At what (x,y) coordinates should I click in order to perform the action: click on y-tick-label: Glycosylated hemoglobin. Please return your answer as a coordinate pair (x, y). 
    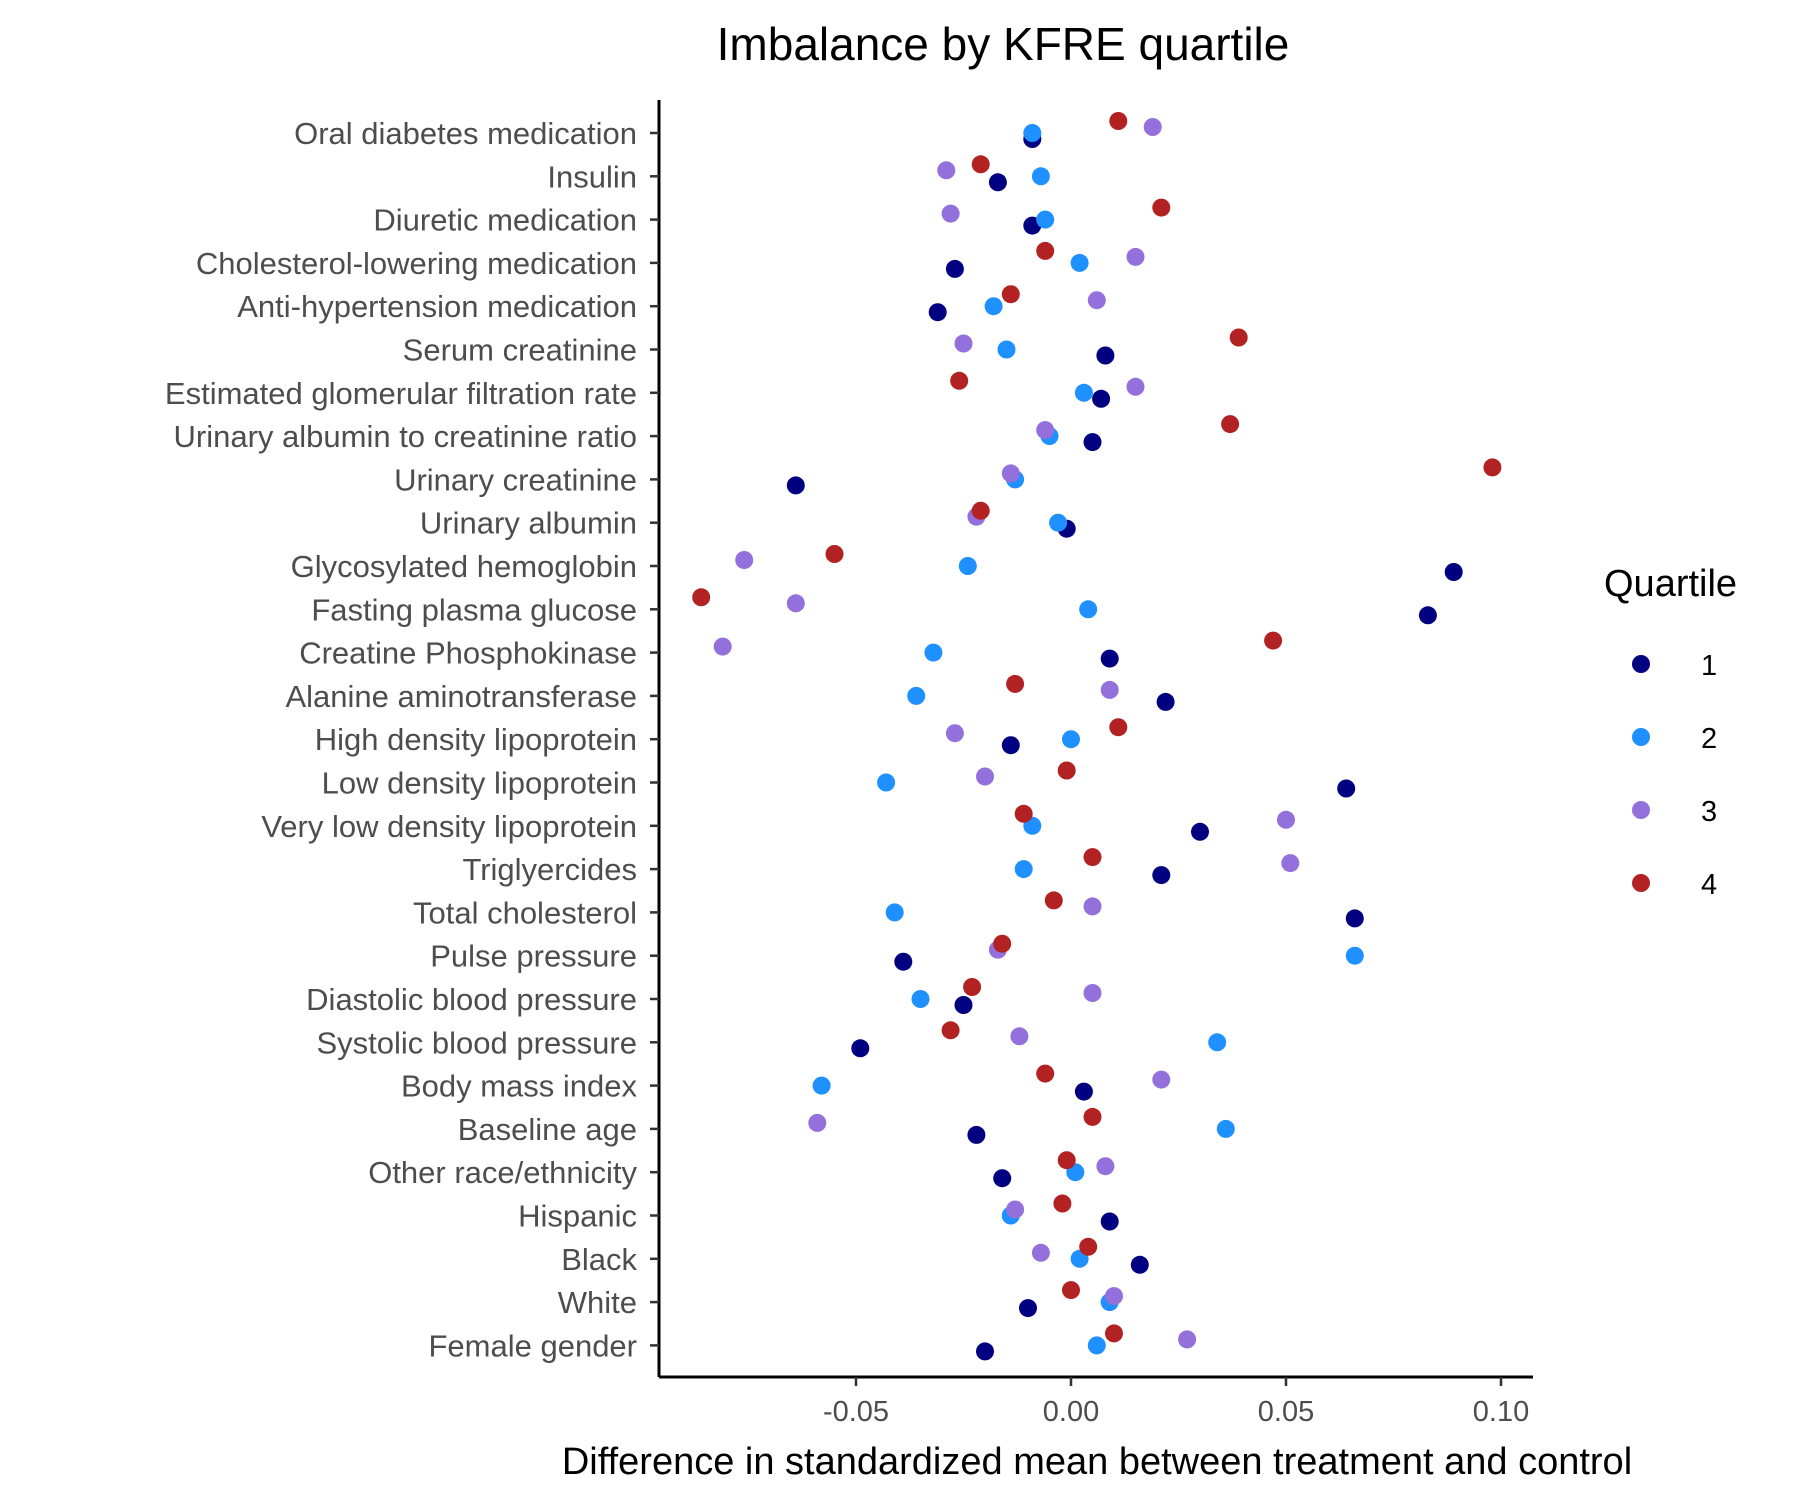
    Looking at the image, I should click on (464, 566).